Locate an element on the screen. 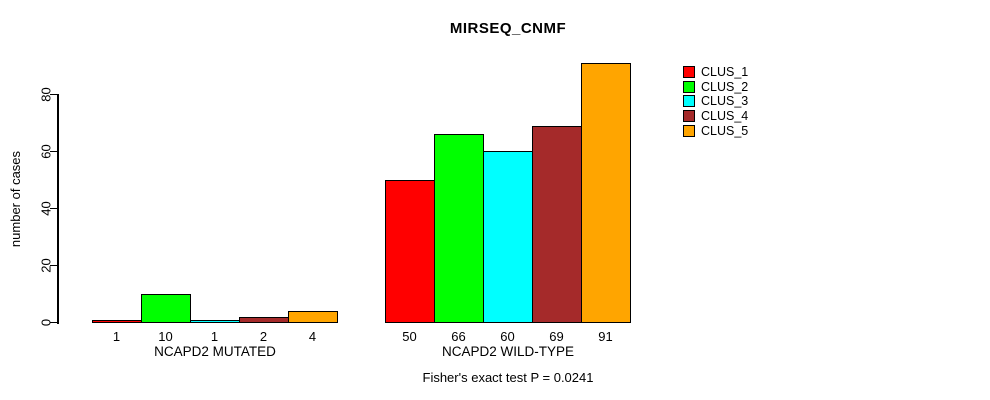 The image size is (990, 400). x-group-label-ncapd2-mutated: NCAPD2 MUTATED is located at coordinates (215, 351).